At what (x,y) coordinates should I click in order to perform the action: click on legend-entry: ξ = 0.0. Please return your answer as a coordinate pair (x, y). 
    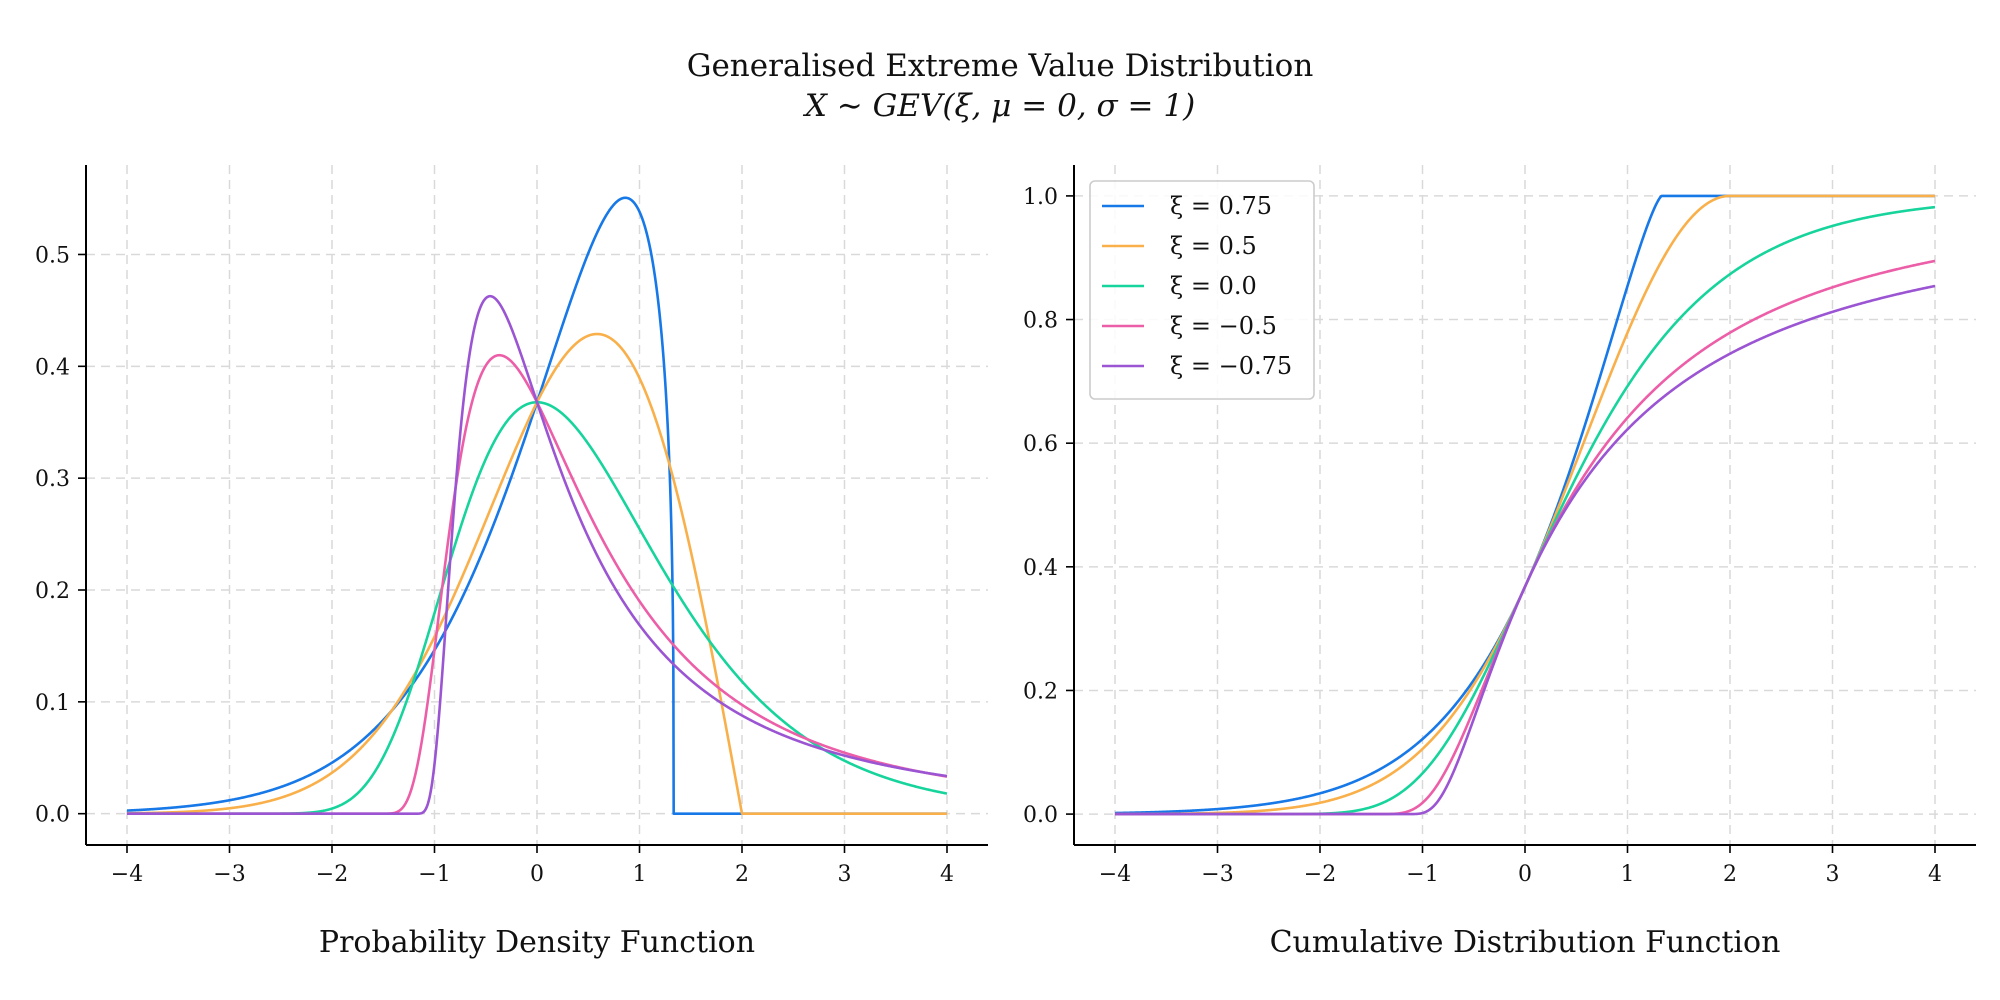
    Looking at the image, I should click on (1213, 286).